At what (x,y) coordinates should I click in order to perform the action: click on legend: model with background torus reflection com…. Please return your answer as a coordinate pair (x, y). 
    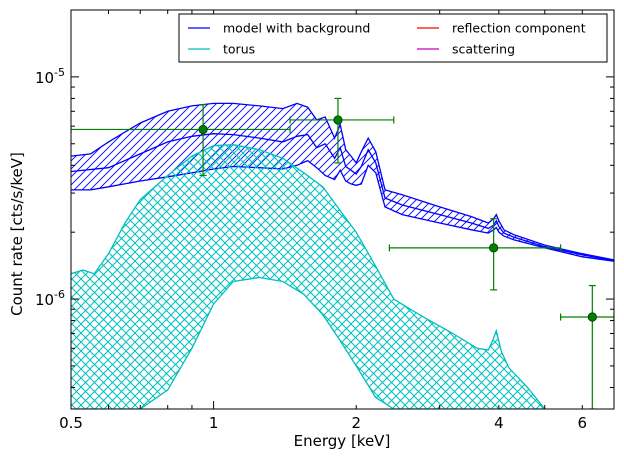
    Looking at the image, I should click on (393, 38).